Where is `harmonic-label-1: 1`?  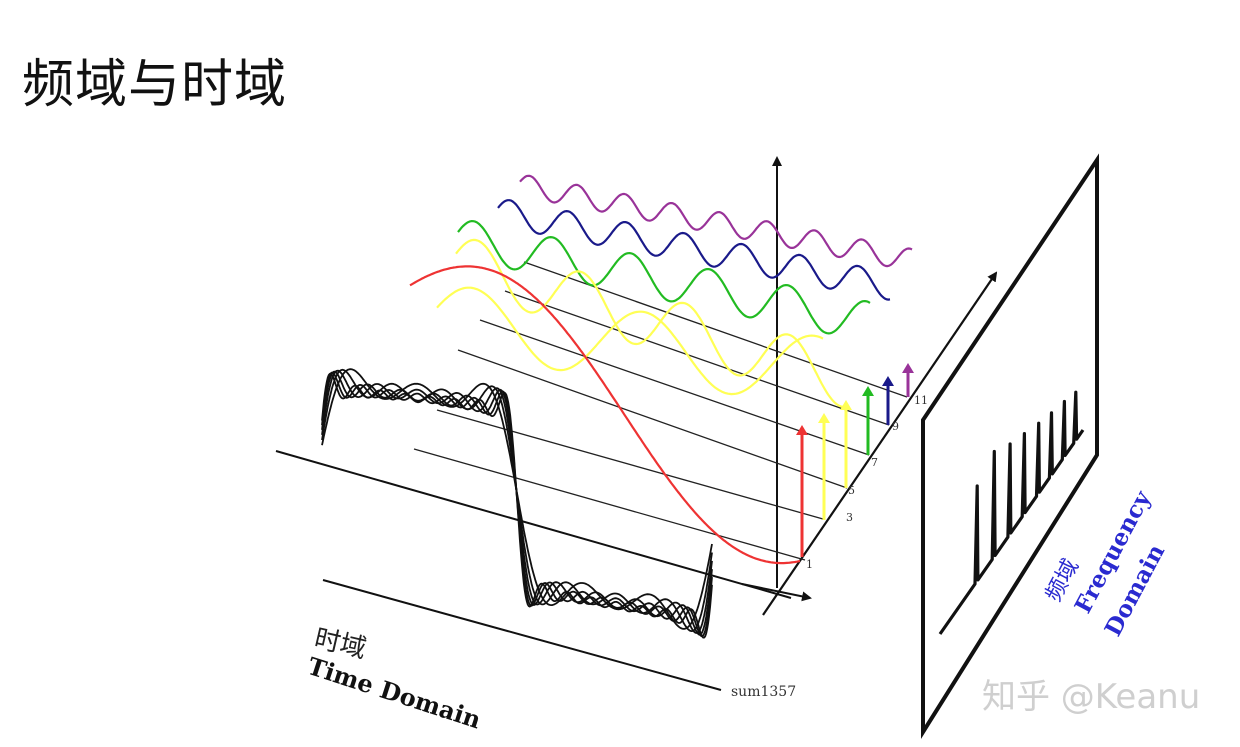 harmonic-label-1: 1 is located at coordinates (809, 564).